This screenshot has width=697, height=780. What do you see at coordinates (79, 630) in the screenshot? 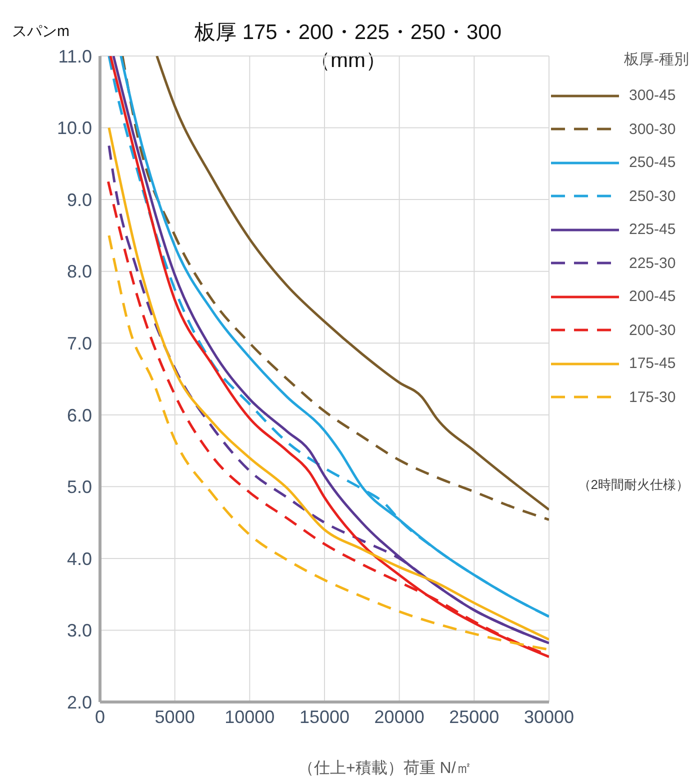
I see `y-tick-label: 3.0` at bounding box center [79, 630].